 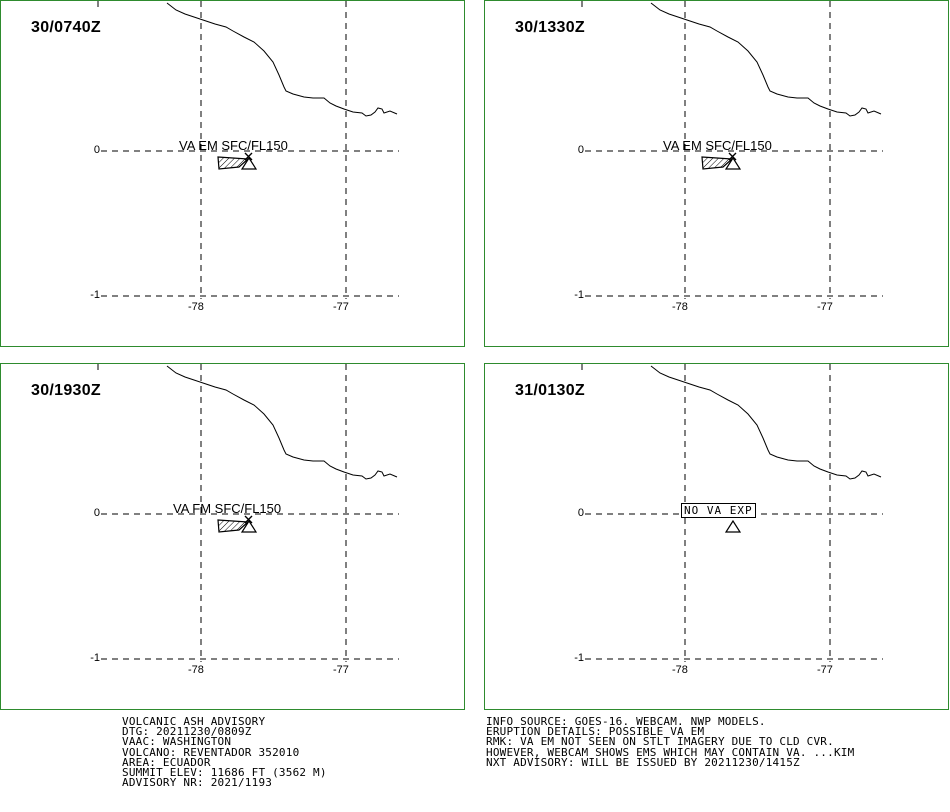 I want to click on advisory-remarks-line: ERUPTION DETAILS: POSSIBLE VA EM, so click(x=595, y=732).